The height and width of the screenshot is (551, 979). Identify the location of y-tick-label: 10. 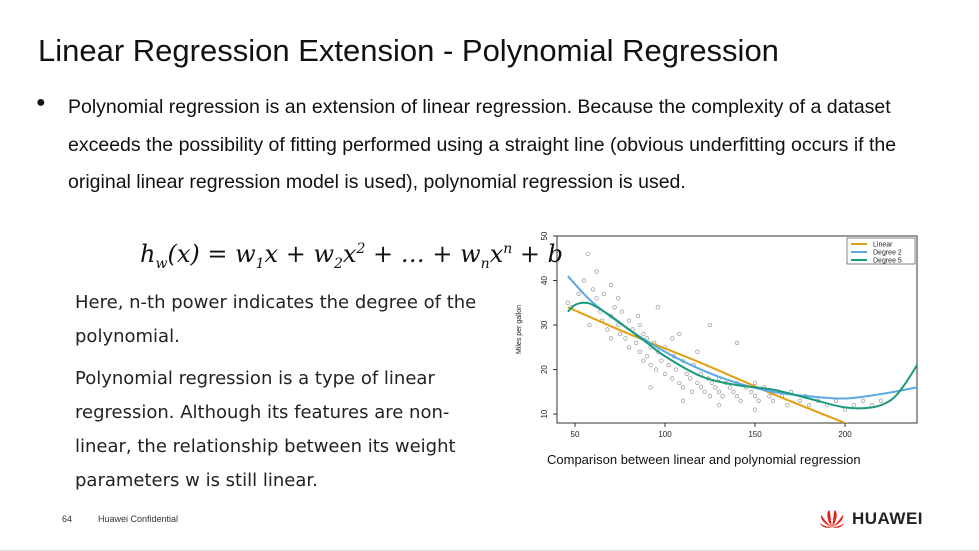
(544, 413).